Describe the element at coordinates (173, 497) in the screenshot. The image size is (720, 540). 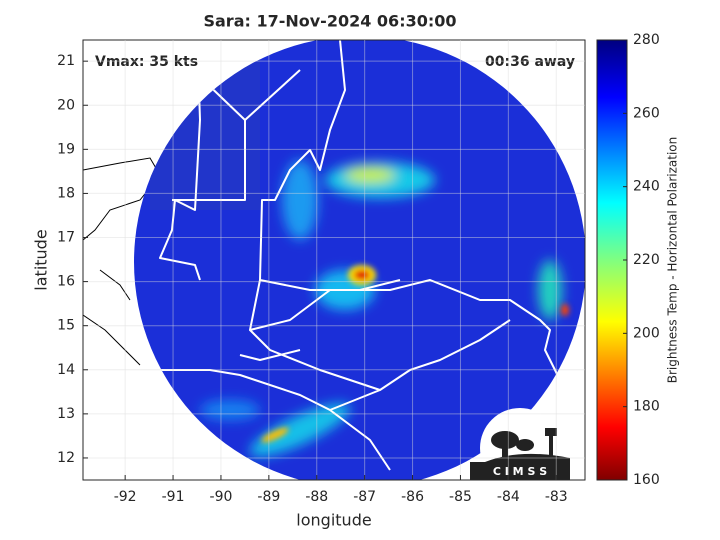
I see `x-tick-label: -91` at that location.